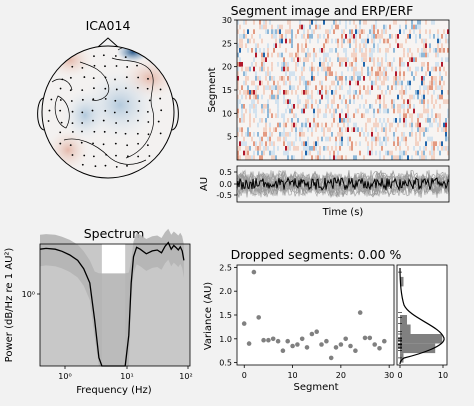 This screenshot has height=406, width=474. I want to click on histogram-frame, so click(422, 315).